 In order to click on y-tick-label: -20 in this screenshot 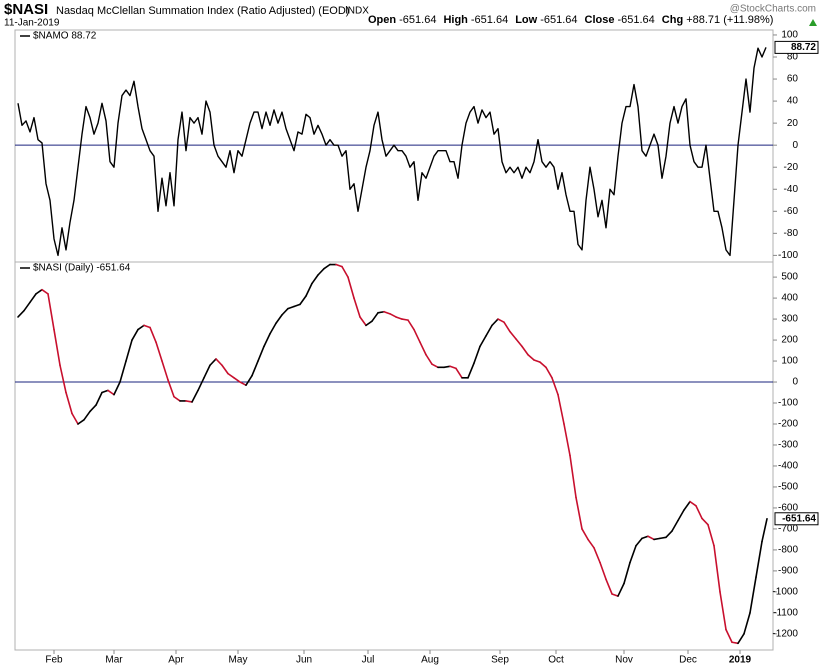, I will do `click(791, 167)`.